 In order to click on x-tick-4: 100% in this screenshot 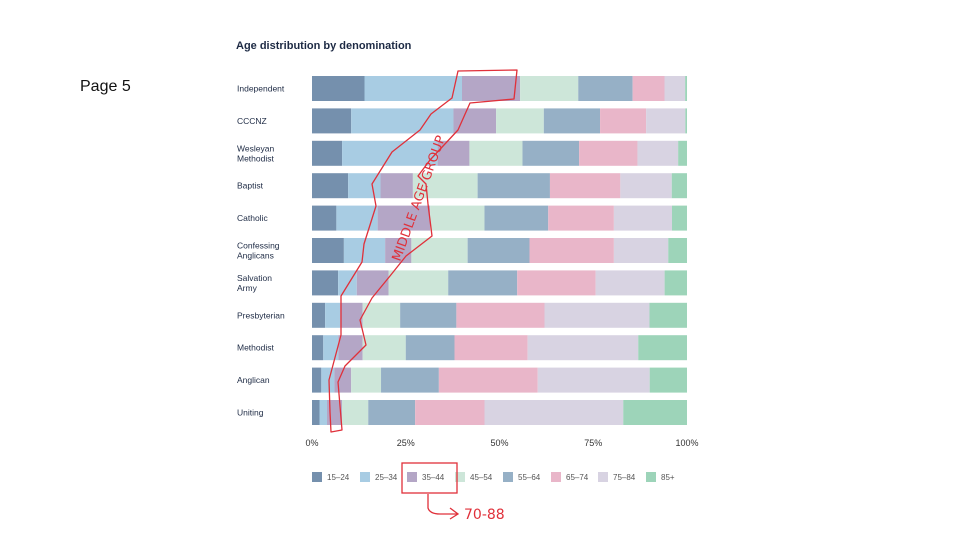, I will do `click(686, 443)`.